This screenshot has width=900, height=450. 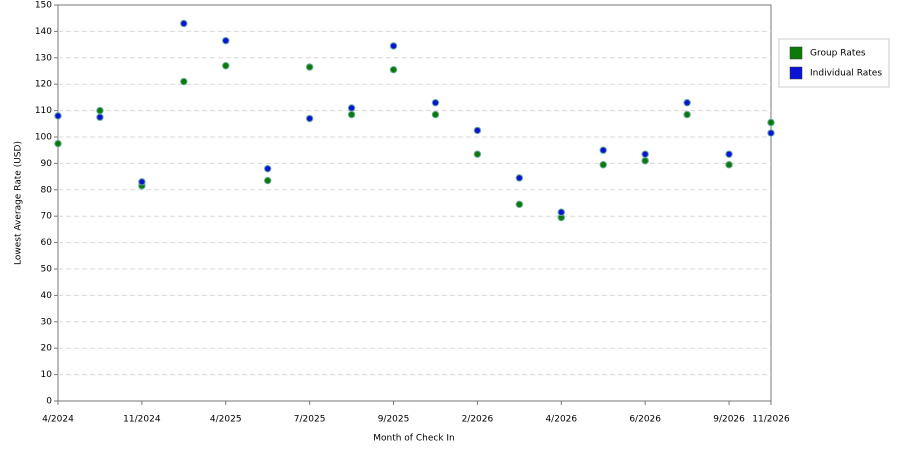 I want to click on x-tick-label: 2/2026, so click(x=478, y=420).